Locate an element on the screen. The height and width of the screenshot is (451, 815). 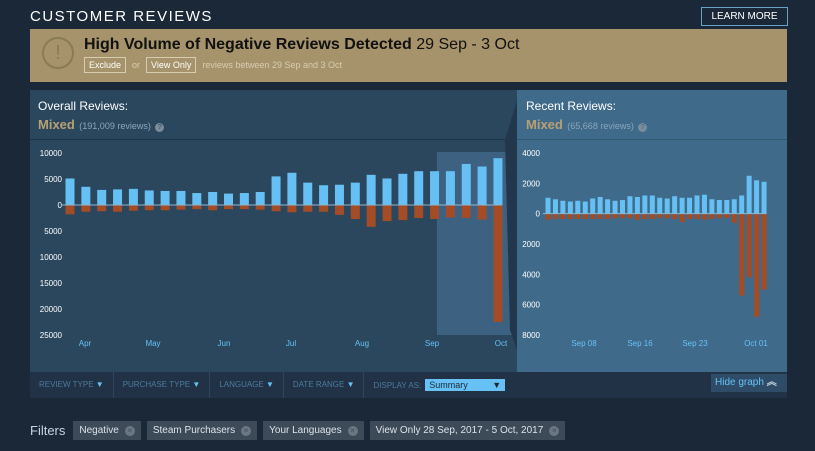
overall-count: (191,009 reviews) is located at coordinates (115, 126).